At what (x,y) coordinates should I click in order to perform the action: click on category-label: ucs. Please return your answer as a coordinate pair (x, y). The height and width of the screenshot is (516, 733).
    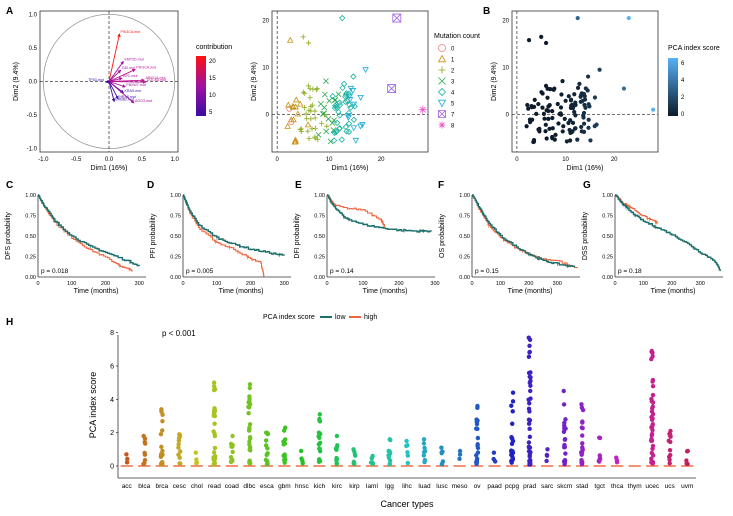
    Looking at the image, I should click on (670, 486).